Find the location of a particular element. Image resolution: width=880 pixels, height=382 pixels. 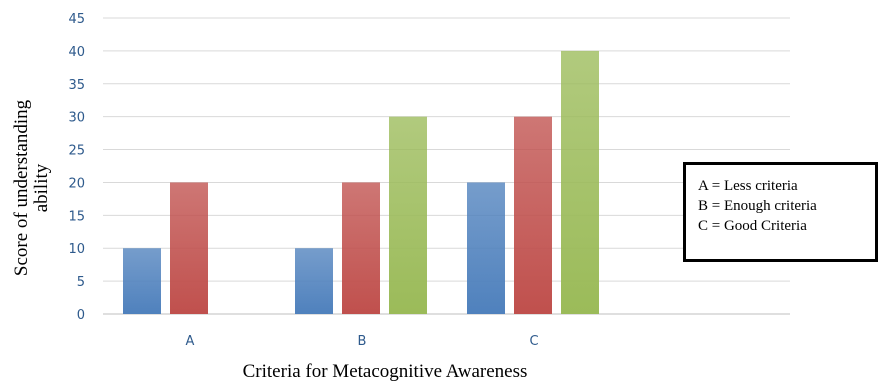

y-tick-label: 0 is located at coordinates (81, 315).